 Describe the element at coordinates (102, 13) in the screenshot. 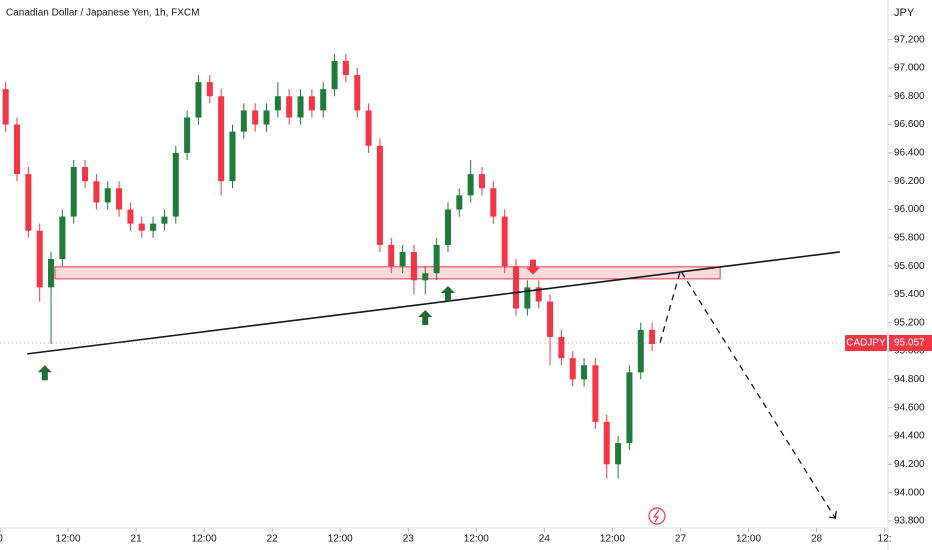

I see `chart-title: Canadian Dollar / Japanese Yen, 1h, FXCM` at that location.